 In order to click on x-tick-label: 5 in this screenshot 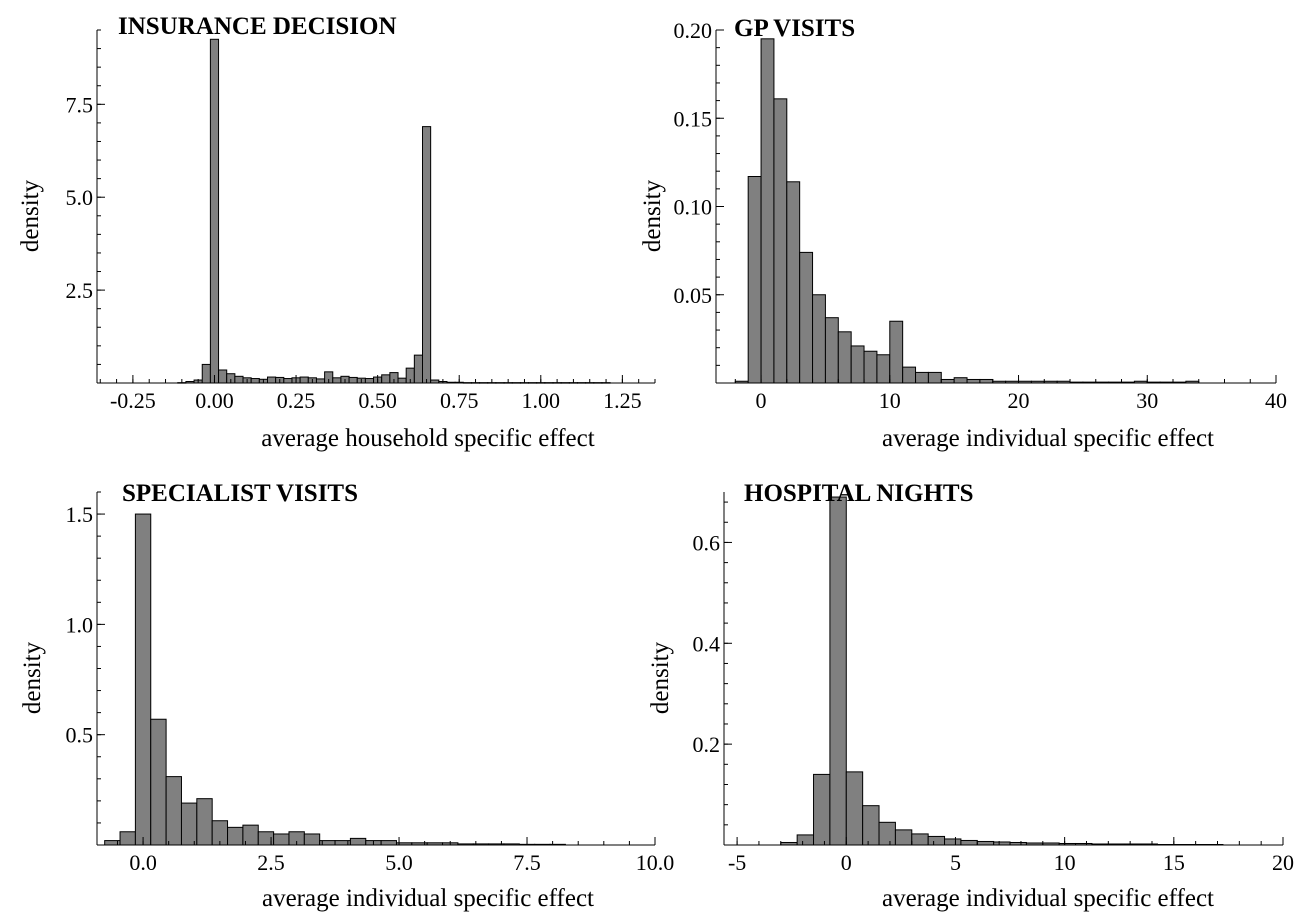, I will do `click(955, 862)`.